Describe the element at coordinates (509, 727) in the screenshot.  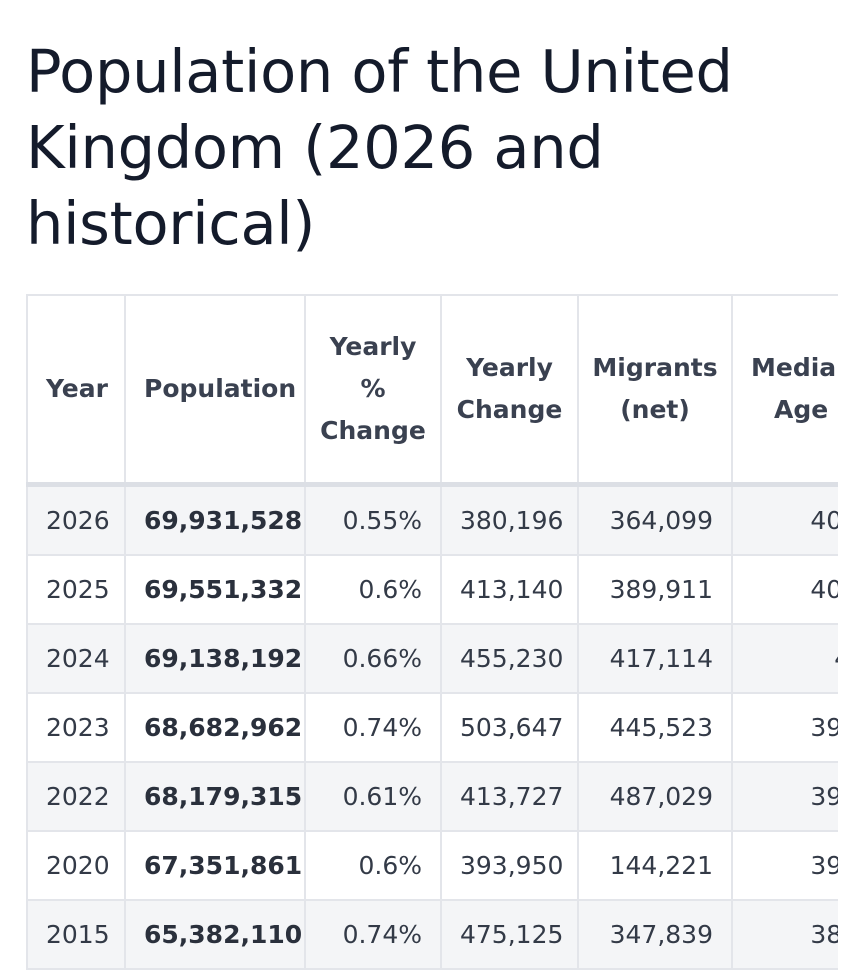
I see `cell-yearly-change: 503,647` at that location.